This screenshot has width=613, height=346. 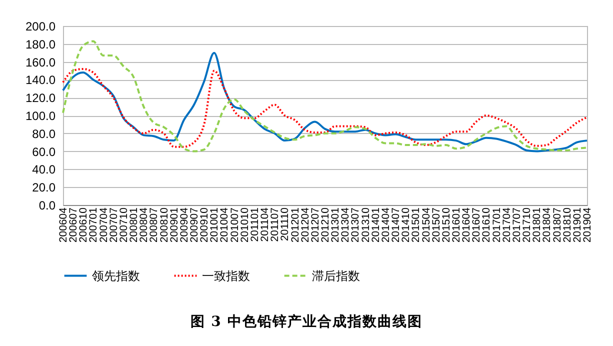 I want to click on x-tick-label: 201001, so click(x=214, y=225).